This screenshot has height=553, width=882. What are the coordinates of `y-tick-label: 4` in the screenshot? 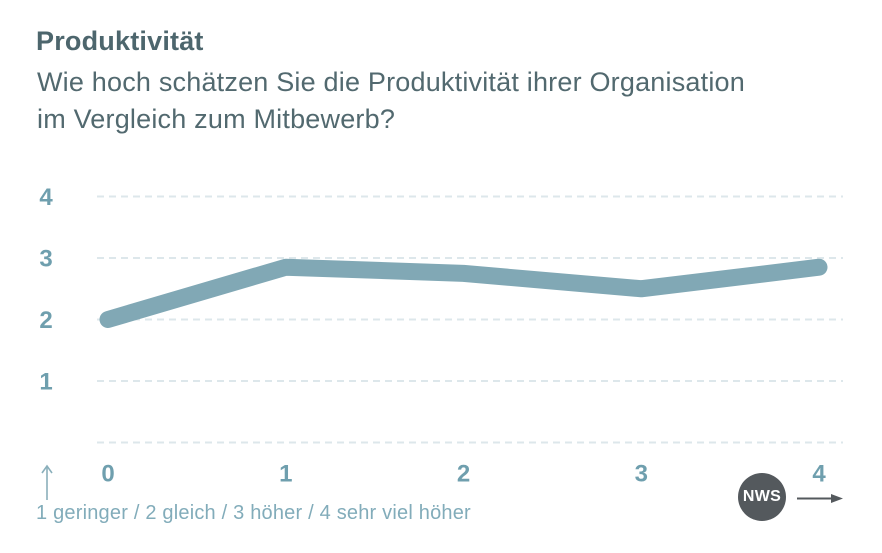 It's located at (46, 197).